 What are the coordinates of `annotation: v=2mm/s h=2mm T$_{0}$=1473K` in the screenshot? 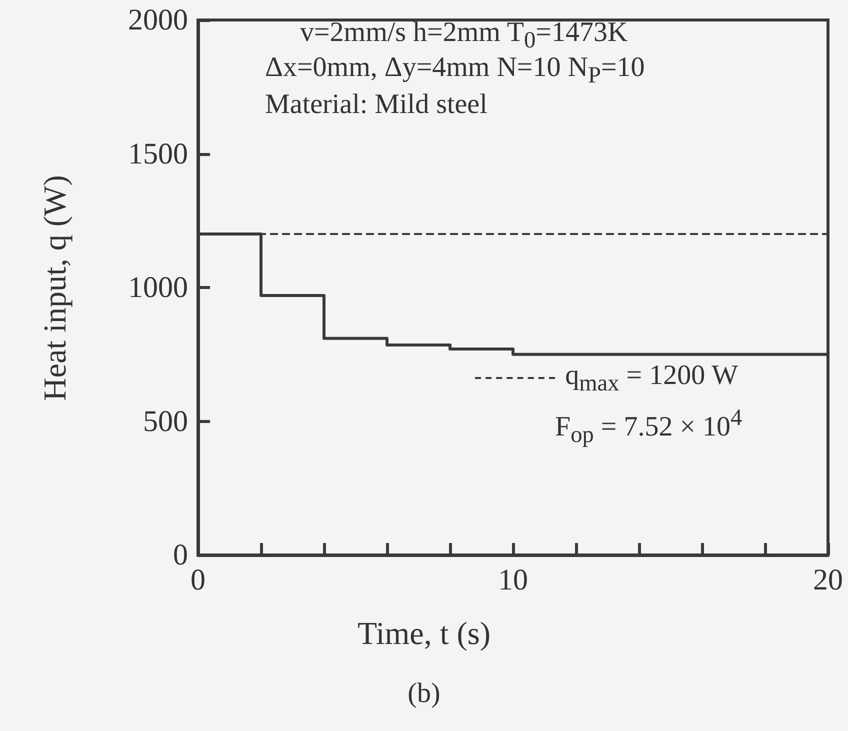 It's located at (464, 35).